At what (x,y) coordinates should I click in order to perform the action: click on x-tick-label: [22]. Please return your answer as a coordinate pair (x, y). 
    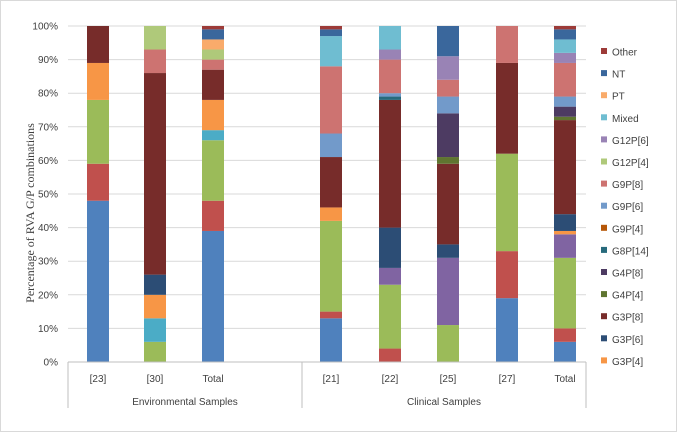
    Looking at the image, I should click on (390, 379).